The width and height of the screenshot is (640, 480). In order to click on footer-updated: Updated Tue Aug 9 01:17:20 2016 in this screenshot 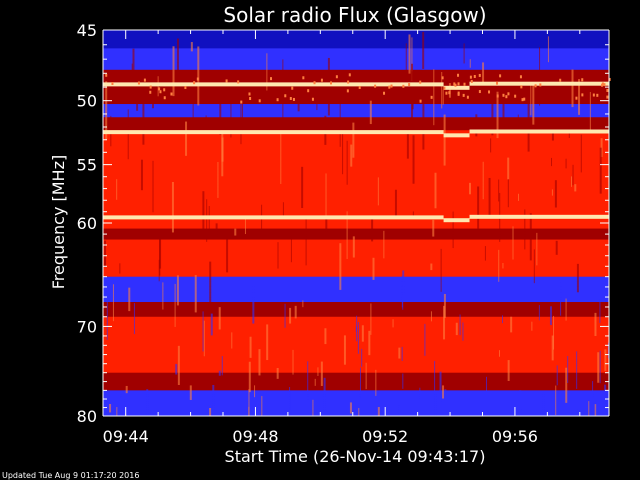, I will do `click(70, 475)`.